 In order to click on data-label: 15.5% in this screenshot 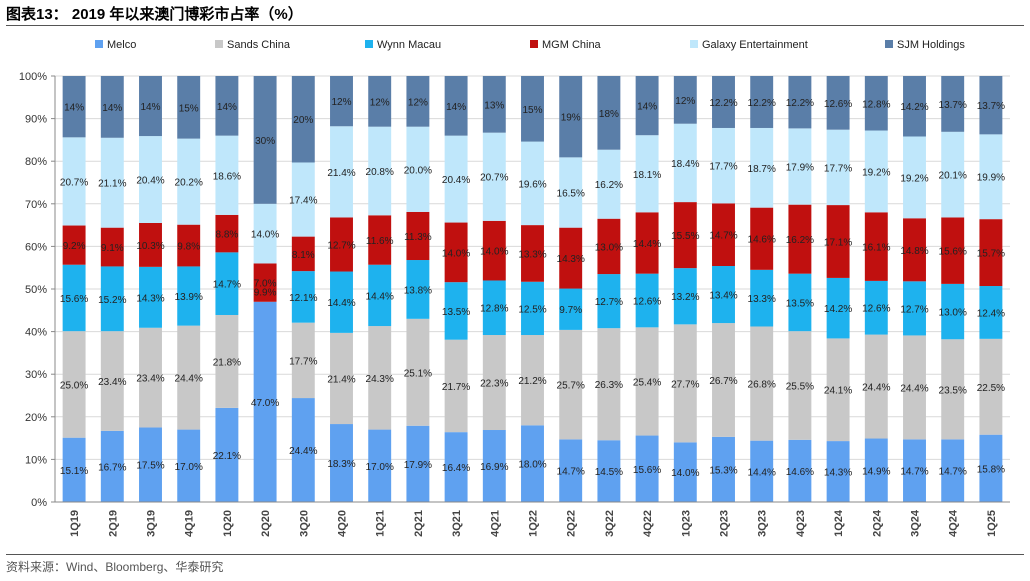, I will do `click(685, 236)`.